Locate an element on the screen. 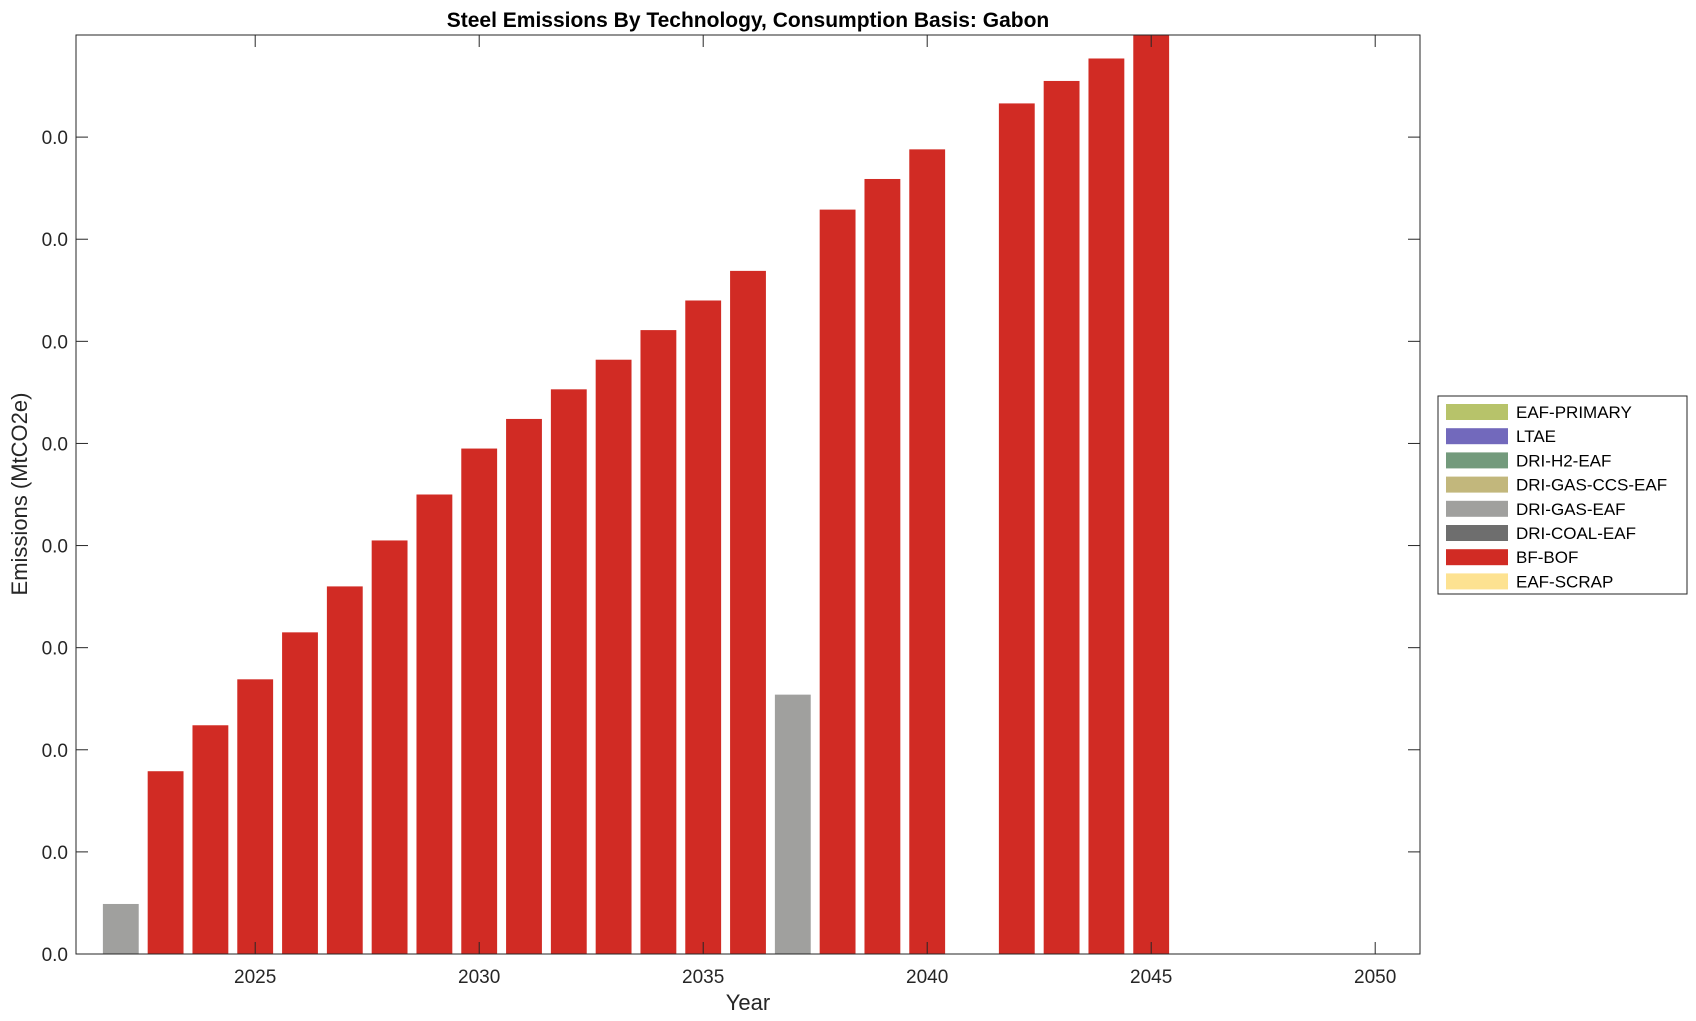 The image size is (1696, 1021). bar-bf-bof-2035 is located at coordinates (703, 627).